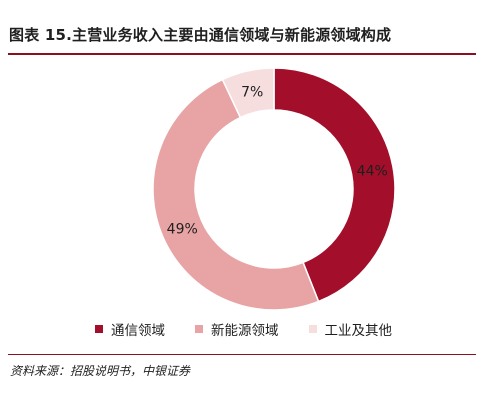  Describe the element at coordinates (182, 230) in the screenshot. I see `slice-label-new-energy: 49%` at that location.